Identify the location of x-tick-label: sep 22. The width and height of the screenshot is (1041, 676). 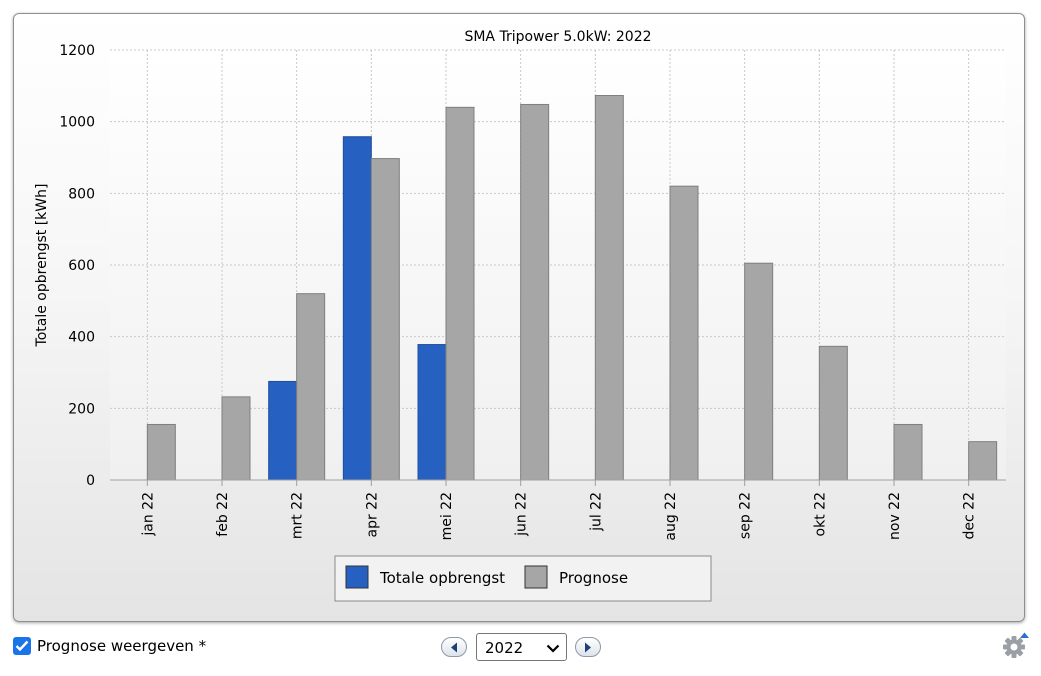
(746, 515).